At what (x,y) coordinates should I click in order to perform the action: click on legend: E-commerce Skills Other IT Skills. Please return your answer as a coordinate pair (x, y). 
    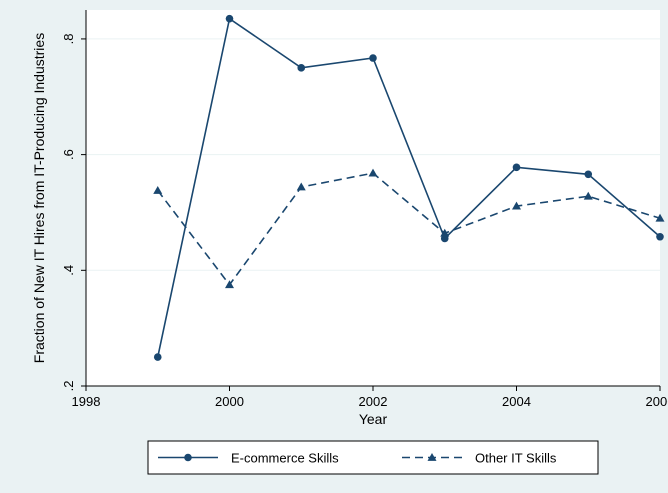
    Looking at the image, I should click on (373, 457).